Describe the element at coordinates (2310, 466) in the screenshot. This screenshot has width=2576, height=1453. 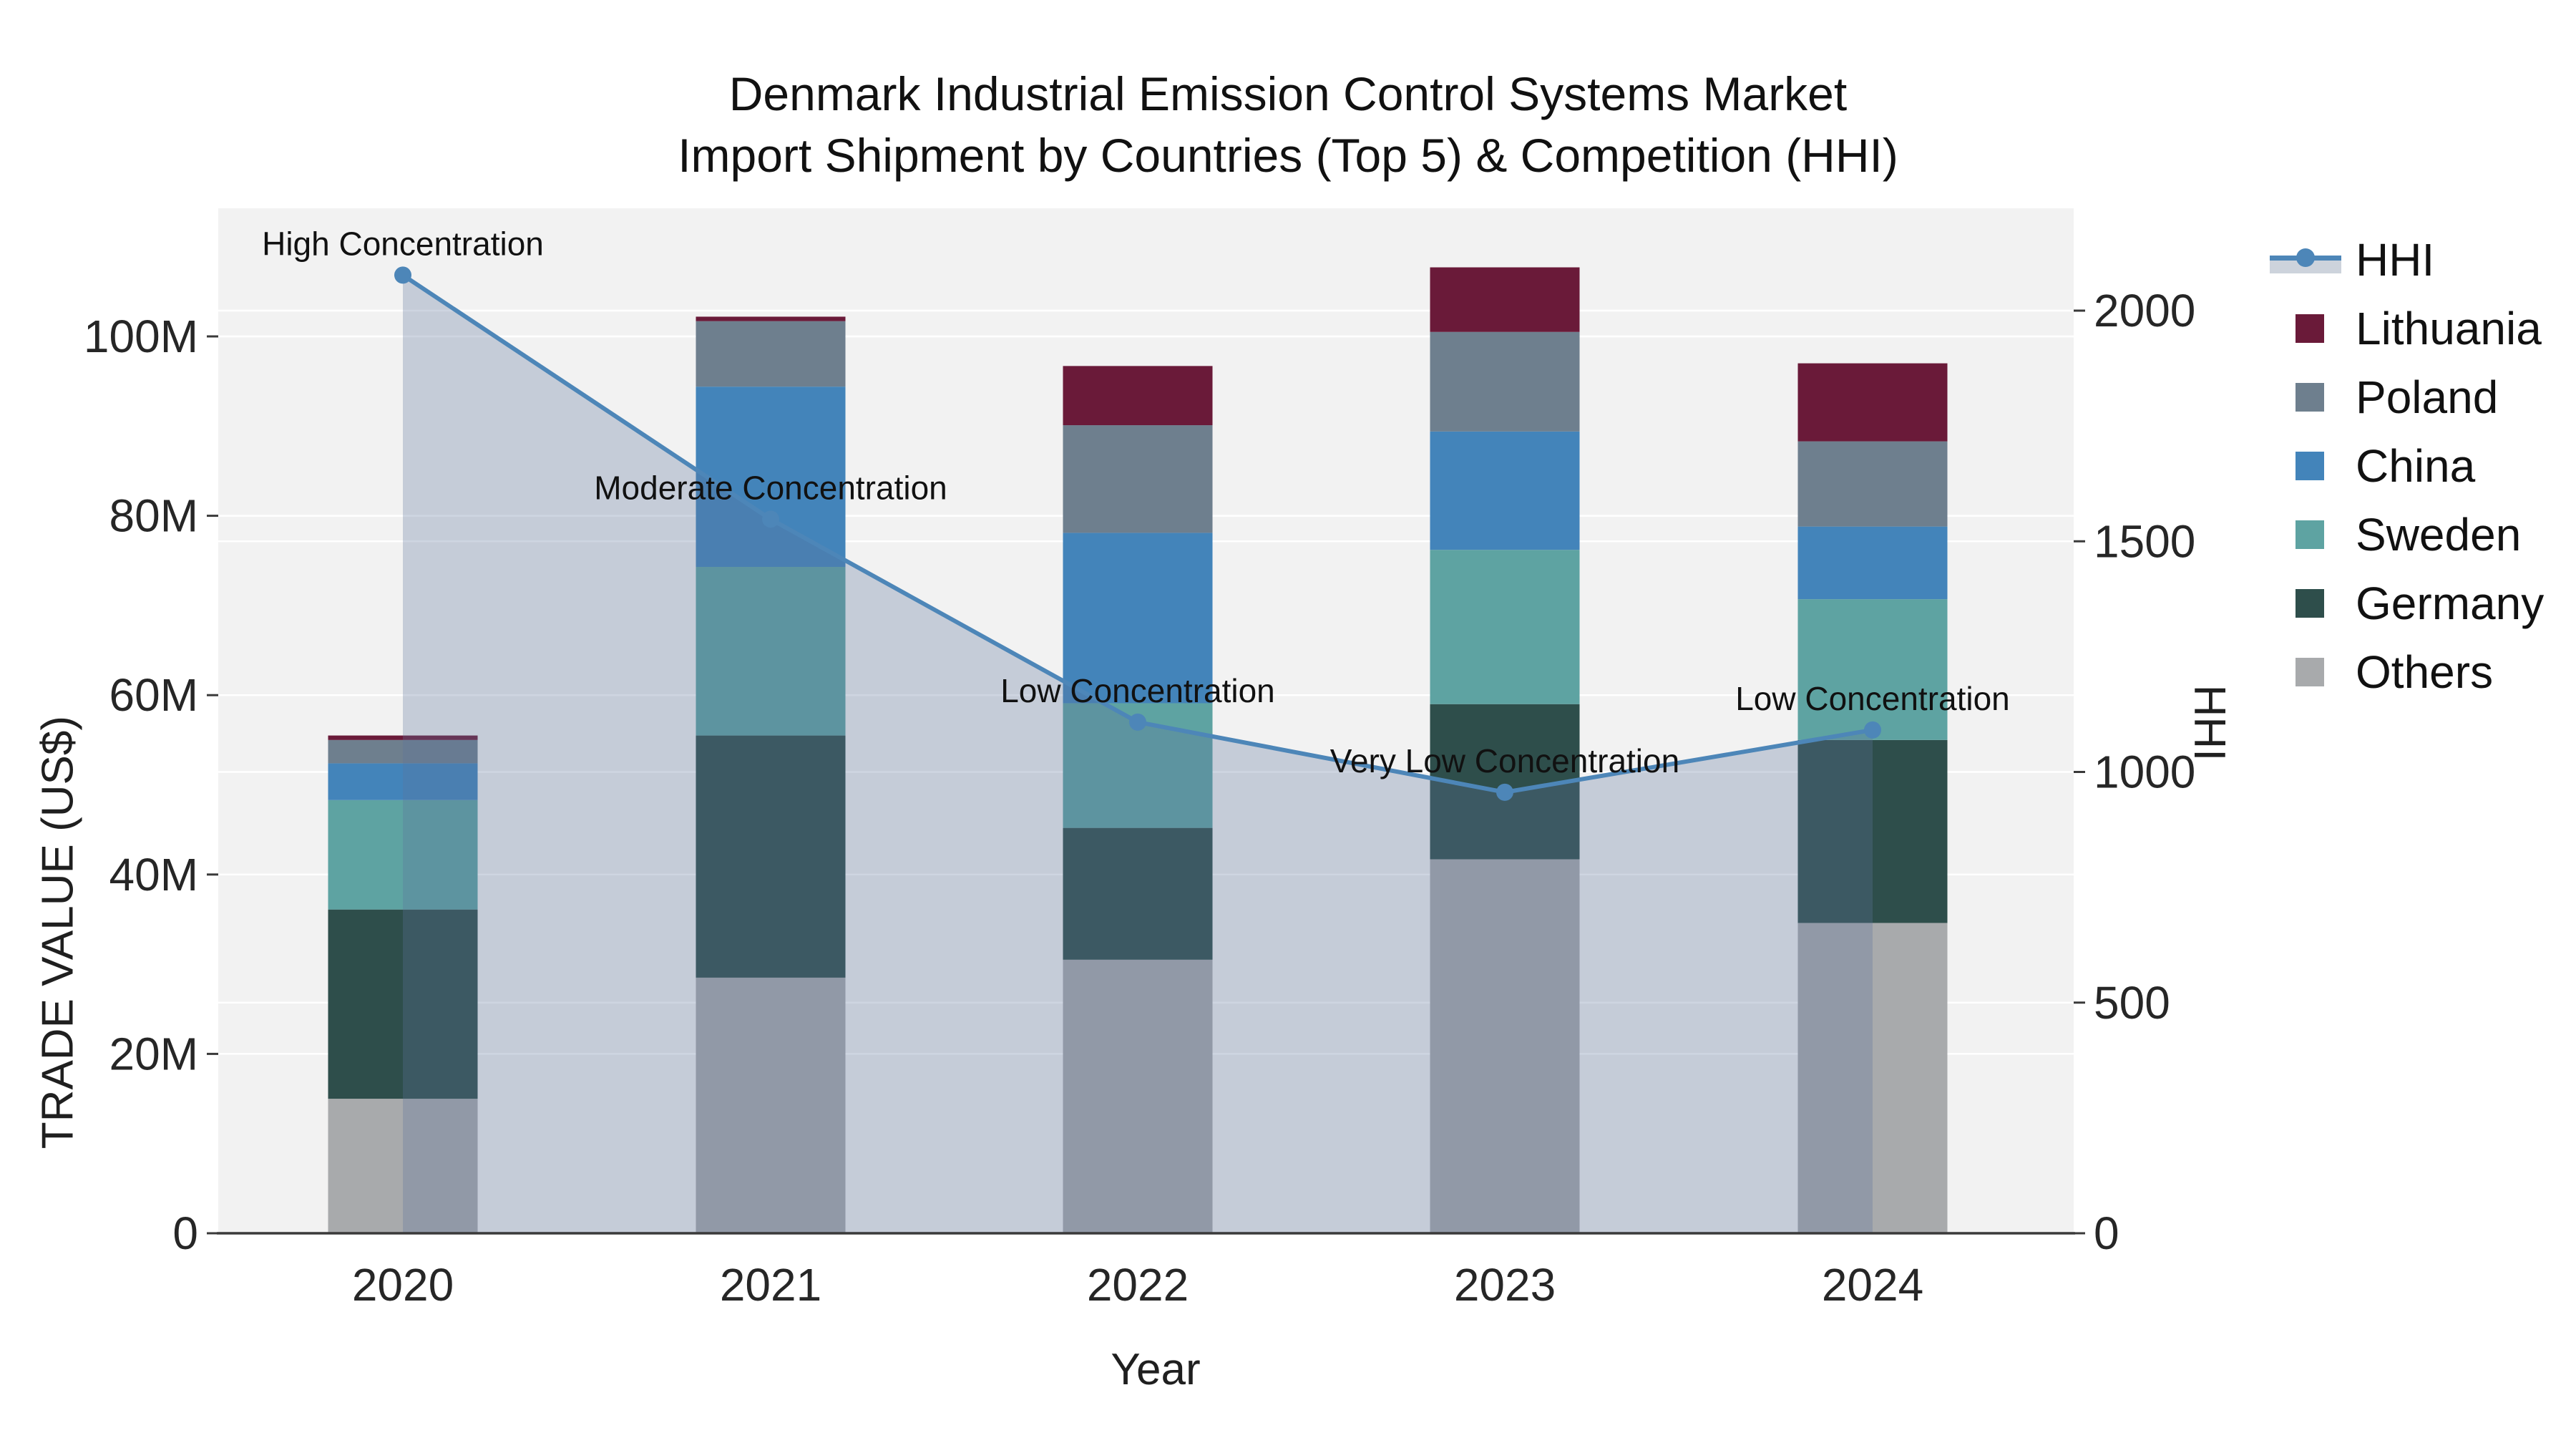
I see `china-swatch-icon` at that location.